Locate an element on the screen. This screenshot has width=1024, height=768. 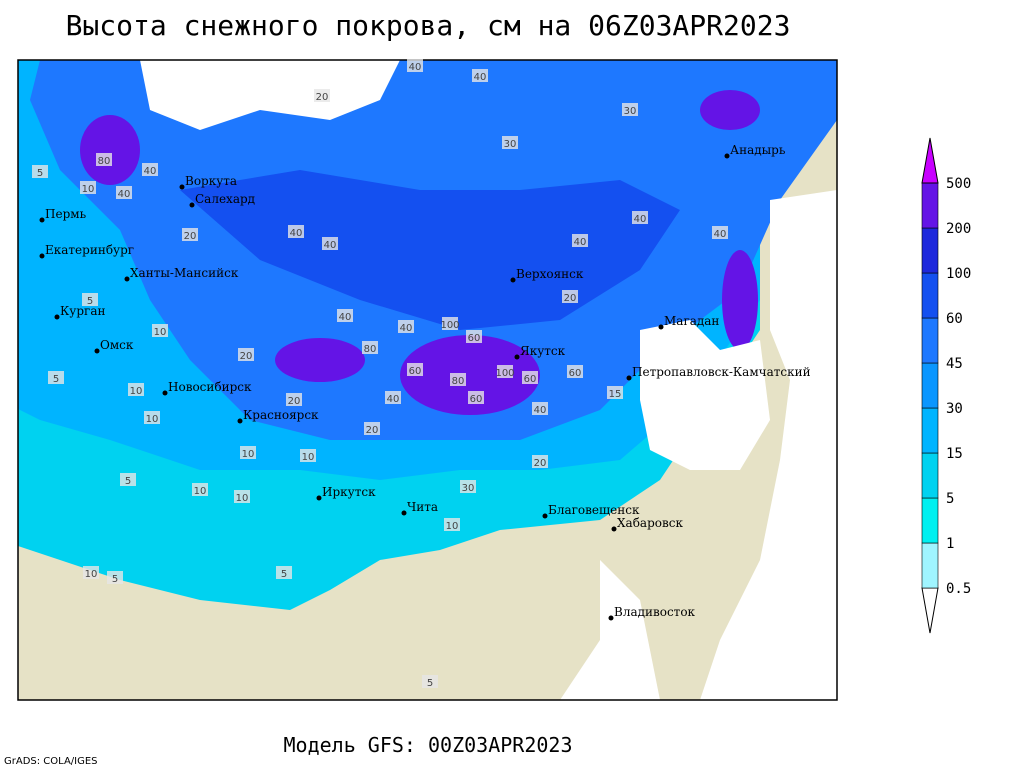
city-label: Пермь is located at coordinates (66, 214).